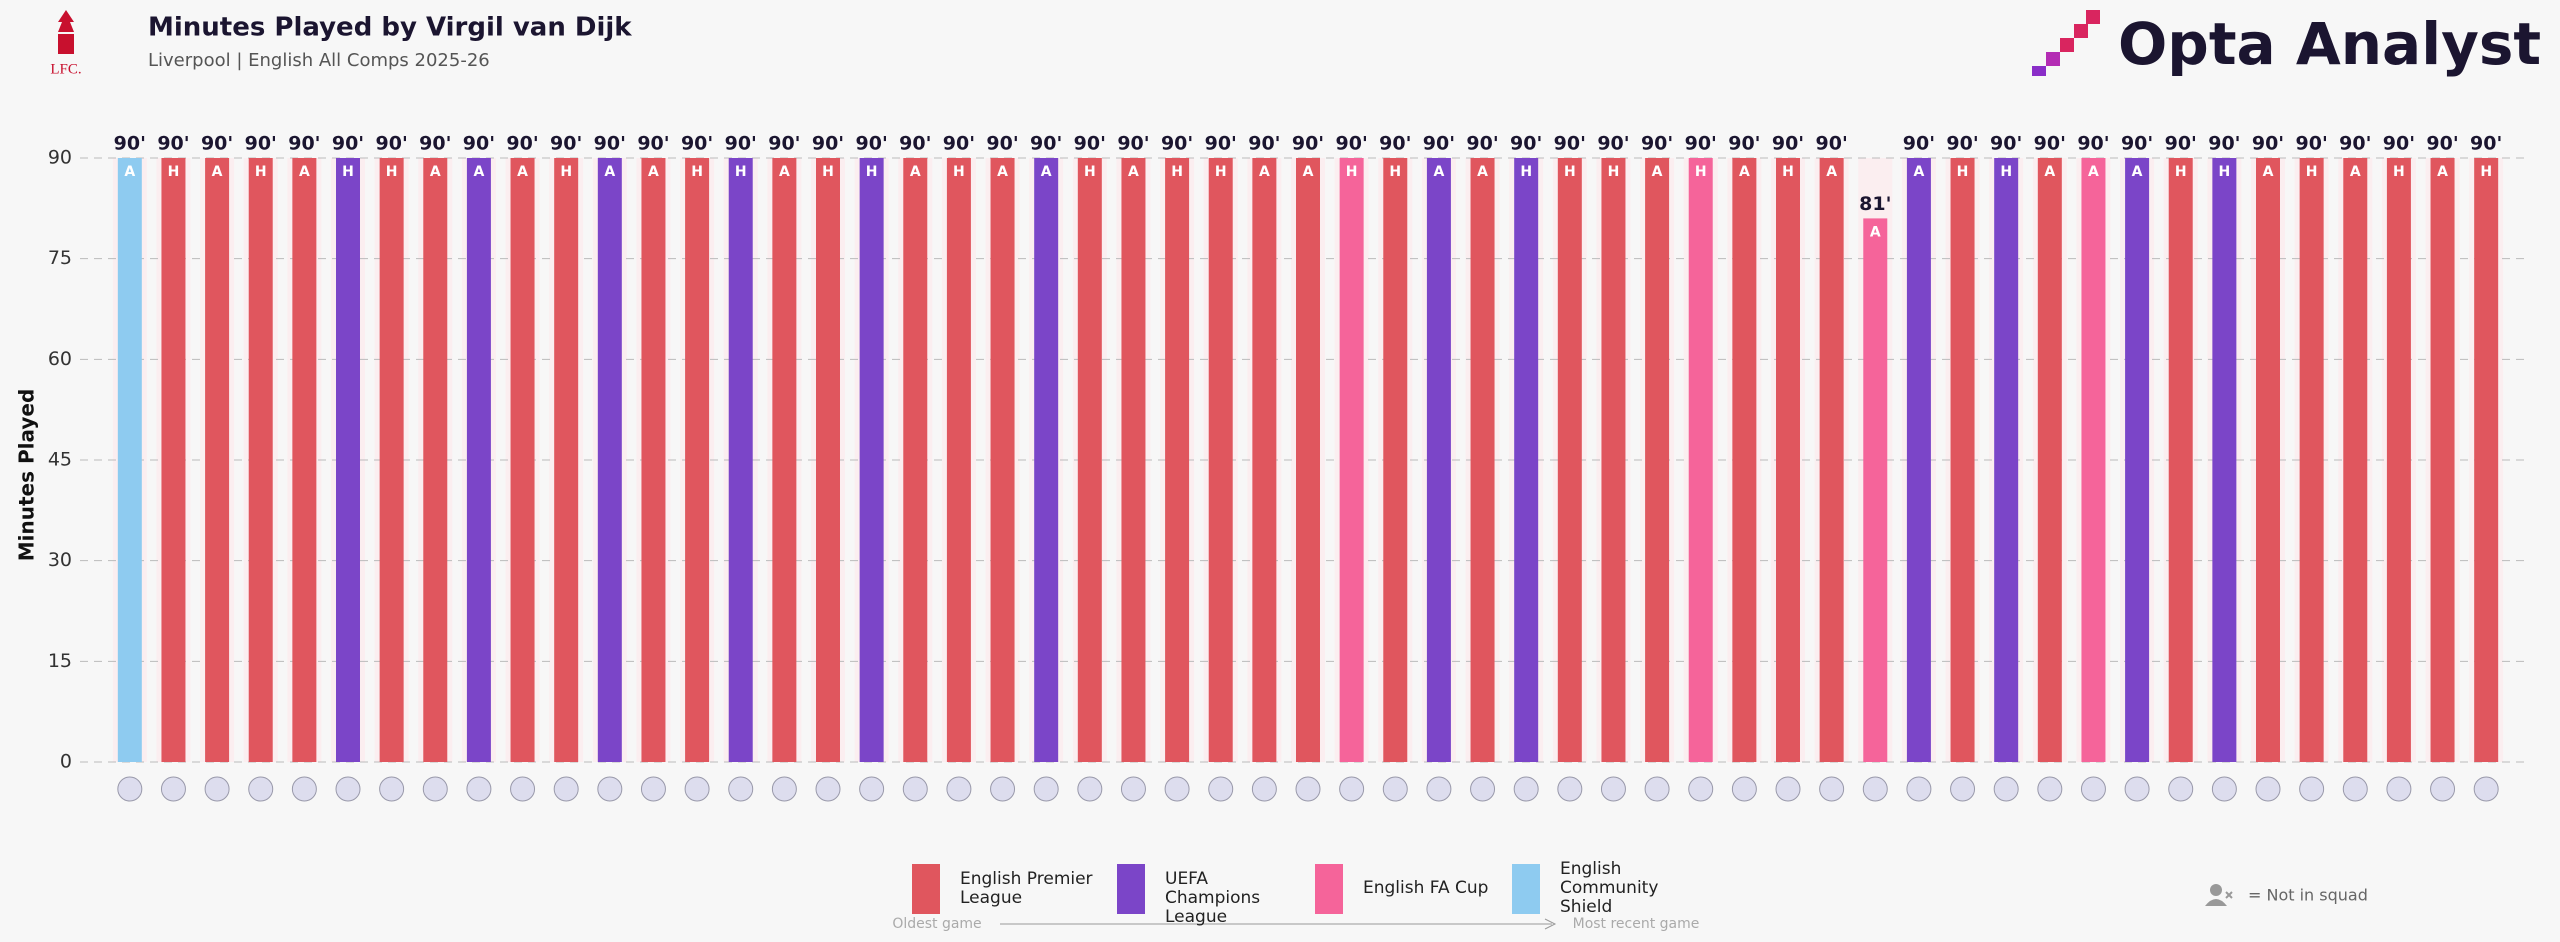 The height and width of the screenshot is (942, 2560). Describe the element at coordinates (1026, 888) in the screenshot. I see `legend-label: English Premier League` at that location.